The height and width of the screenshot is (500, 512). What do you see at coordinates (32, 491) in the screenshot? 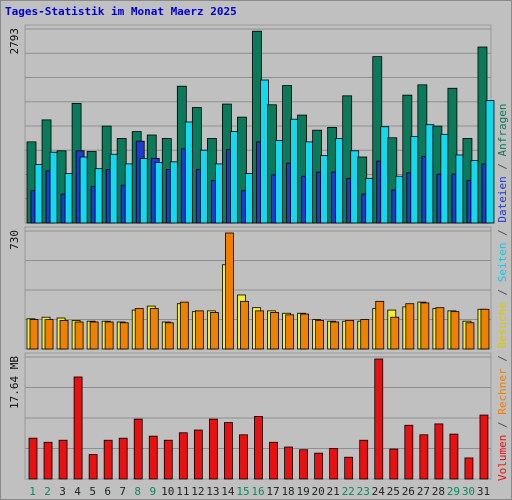
I see `x-tick-label: 1` at bounding box center [32, 491].